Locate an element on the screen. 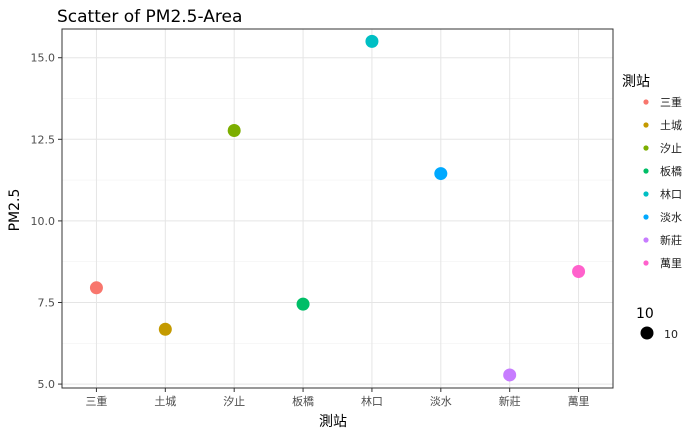  legend-label: 板橋 is located at coordinates (671, 171).